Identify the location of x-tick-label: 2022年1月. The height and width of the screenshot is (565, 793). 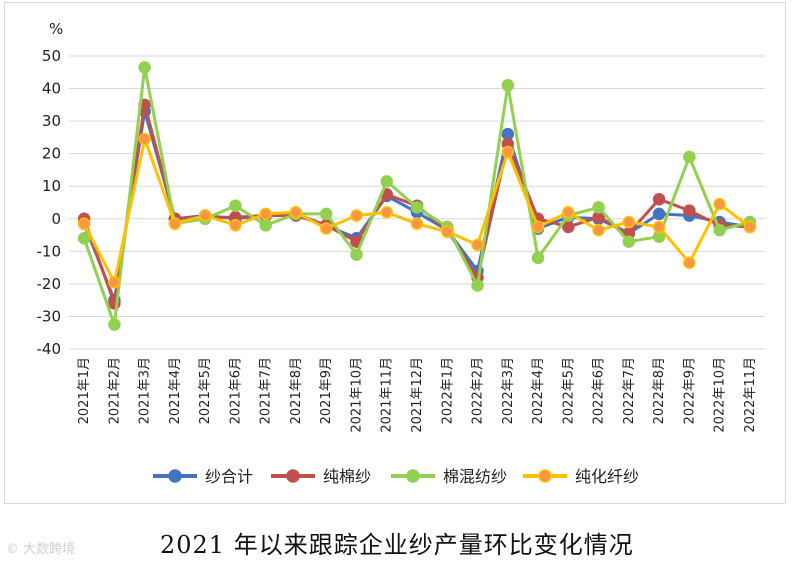
(447, 390).